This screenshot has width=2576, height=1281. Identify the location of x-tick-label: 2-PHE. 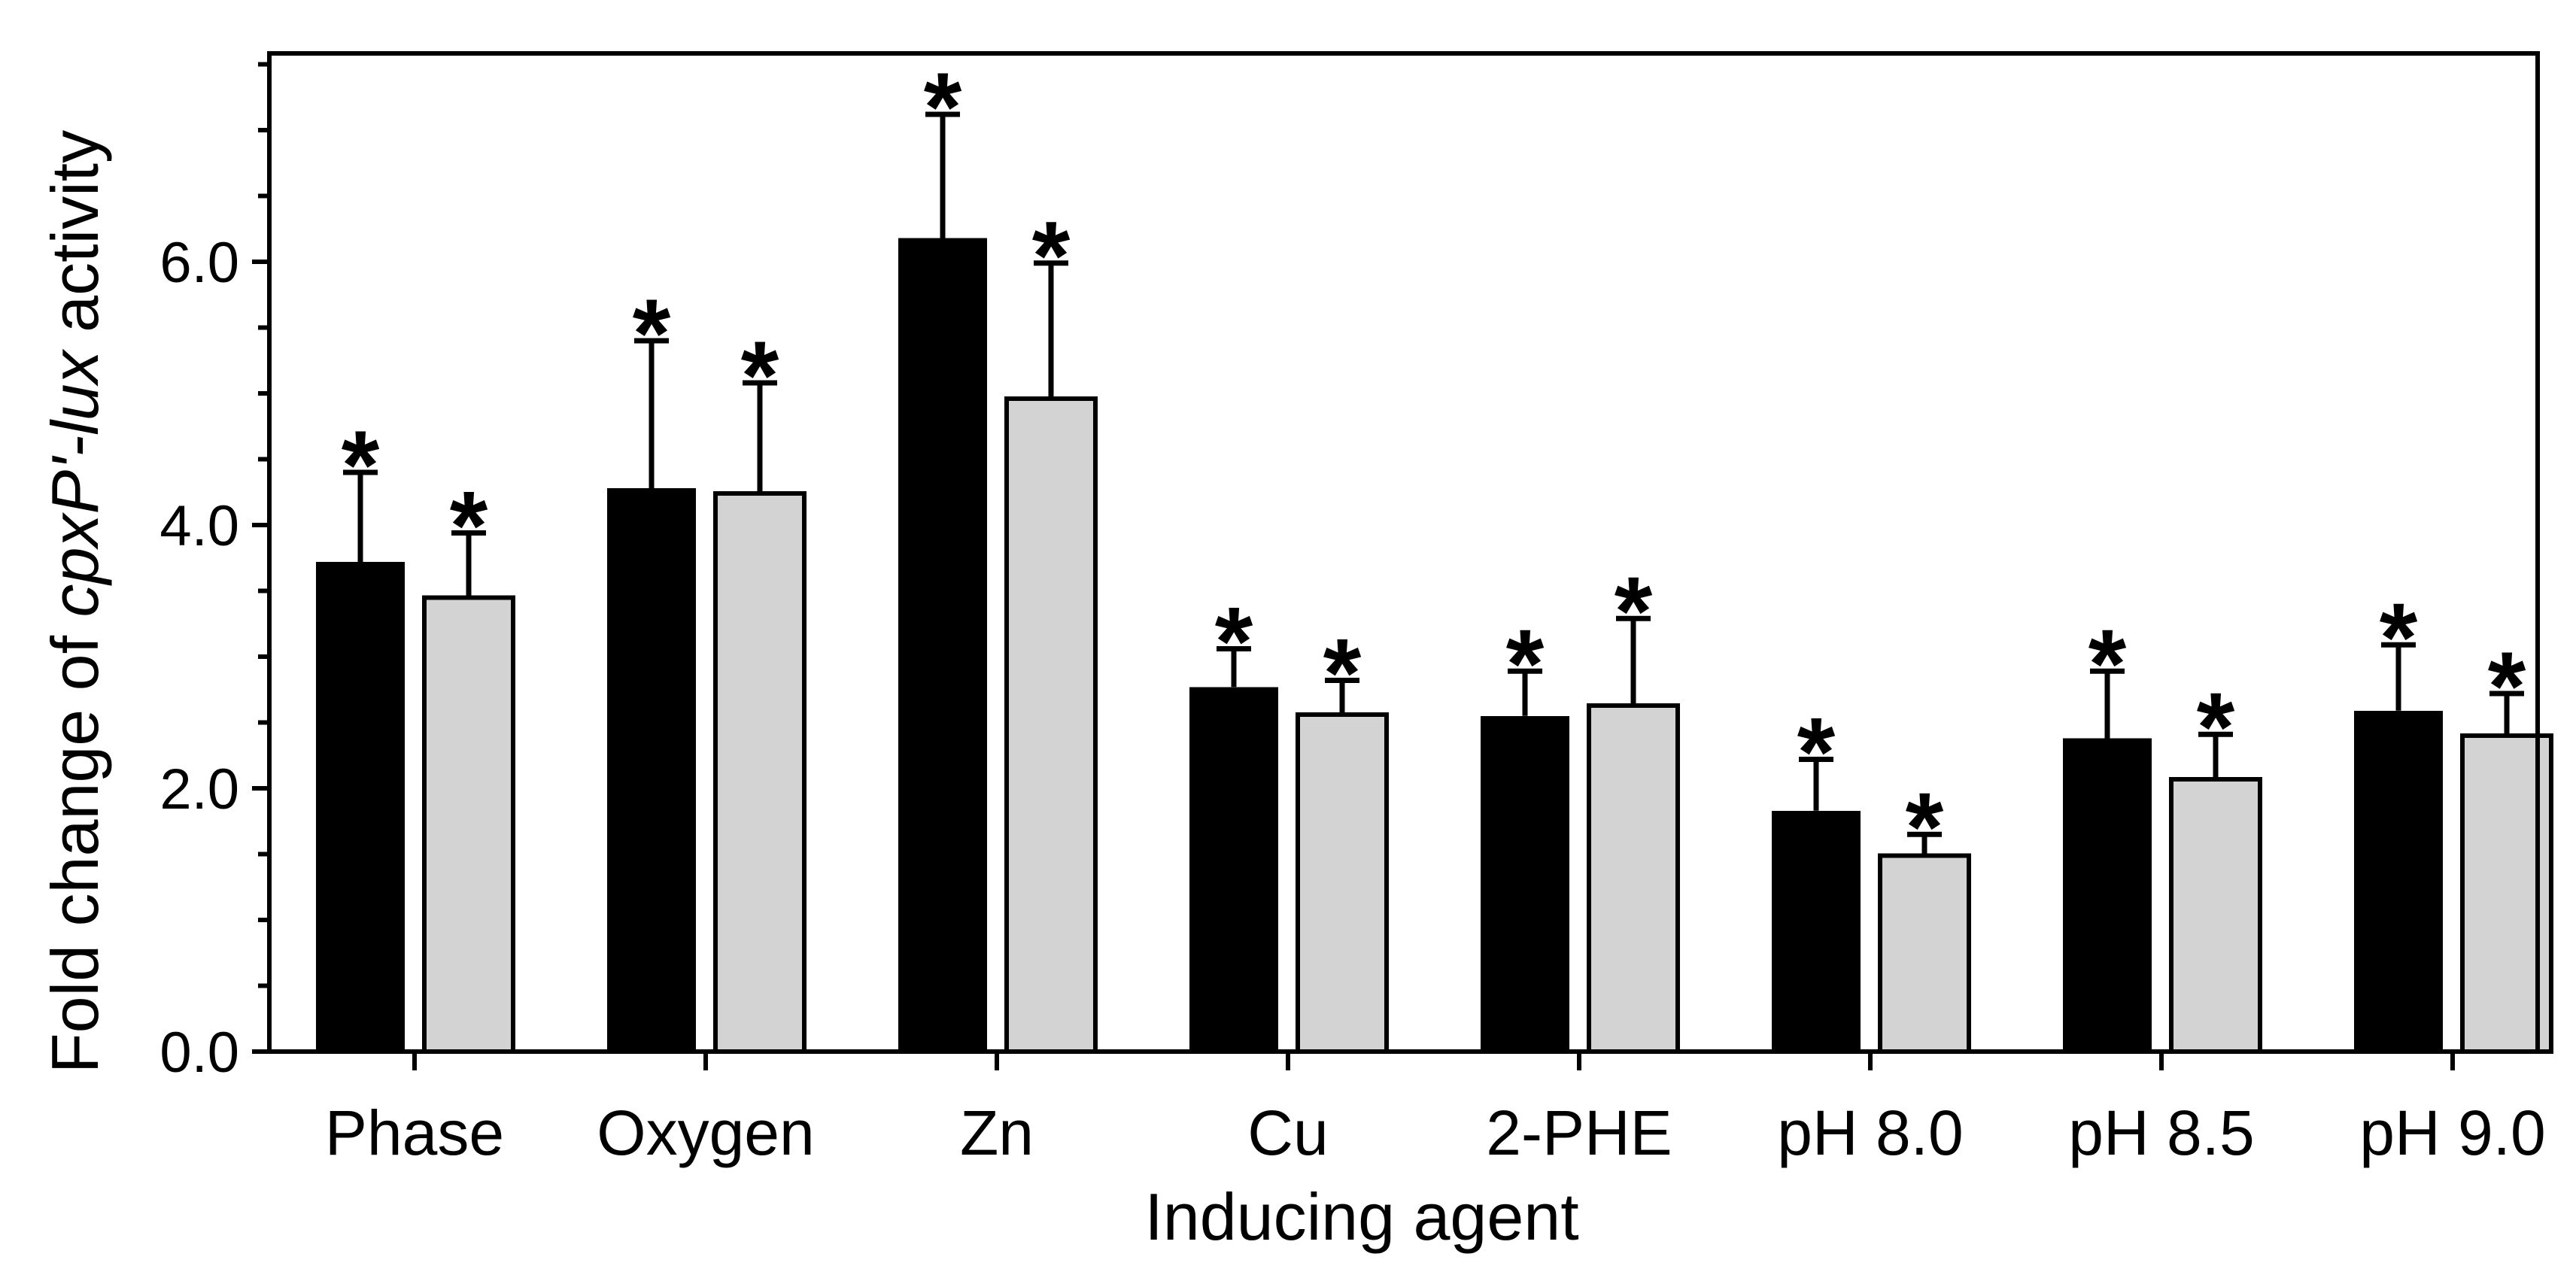
(1579, 1132).